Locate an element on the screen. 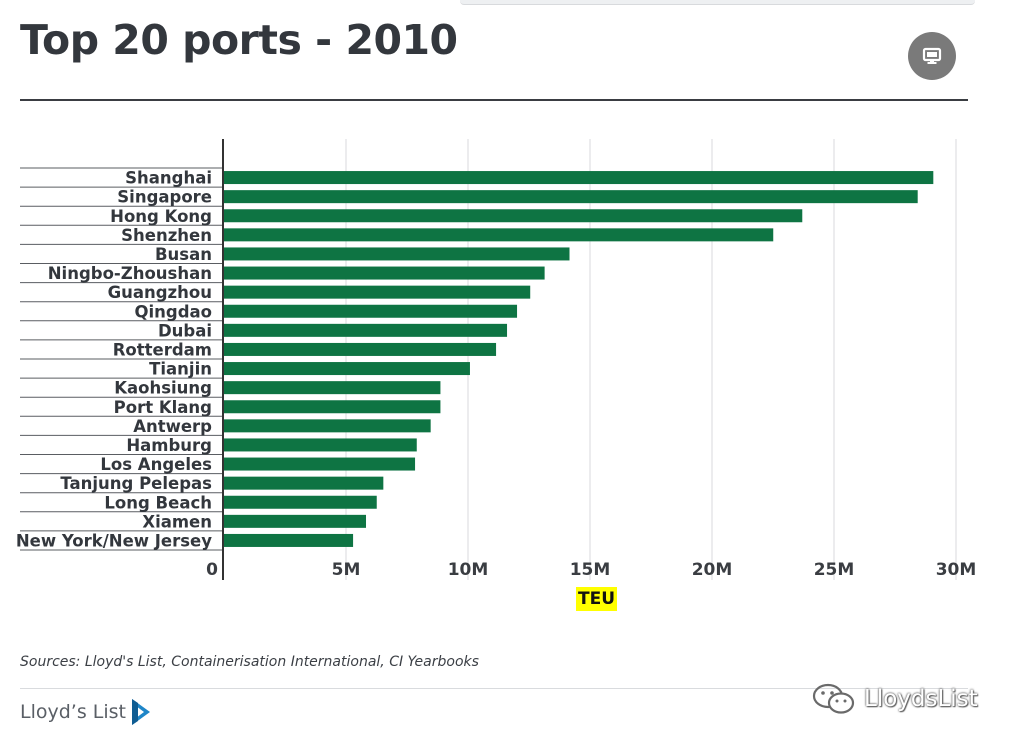 This screenshot has height=744, width=1017. x-tick-label: 15M is located at coordinates (590, 570).